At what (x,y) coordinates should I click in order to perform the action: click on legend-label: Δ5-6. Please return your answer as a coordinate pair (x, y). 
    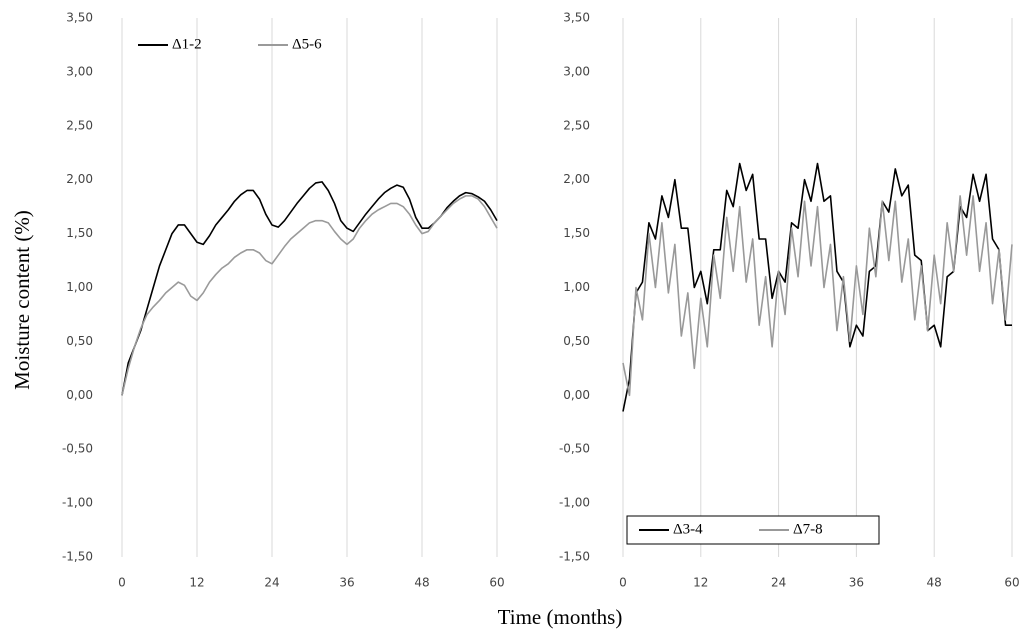
    Looking at the image, I should click on (307, 44).